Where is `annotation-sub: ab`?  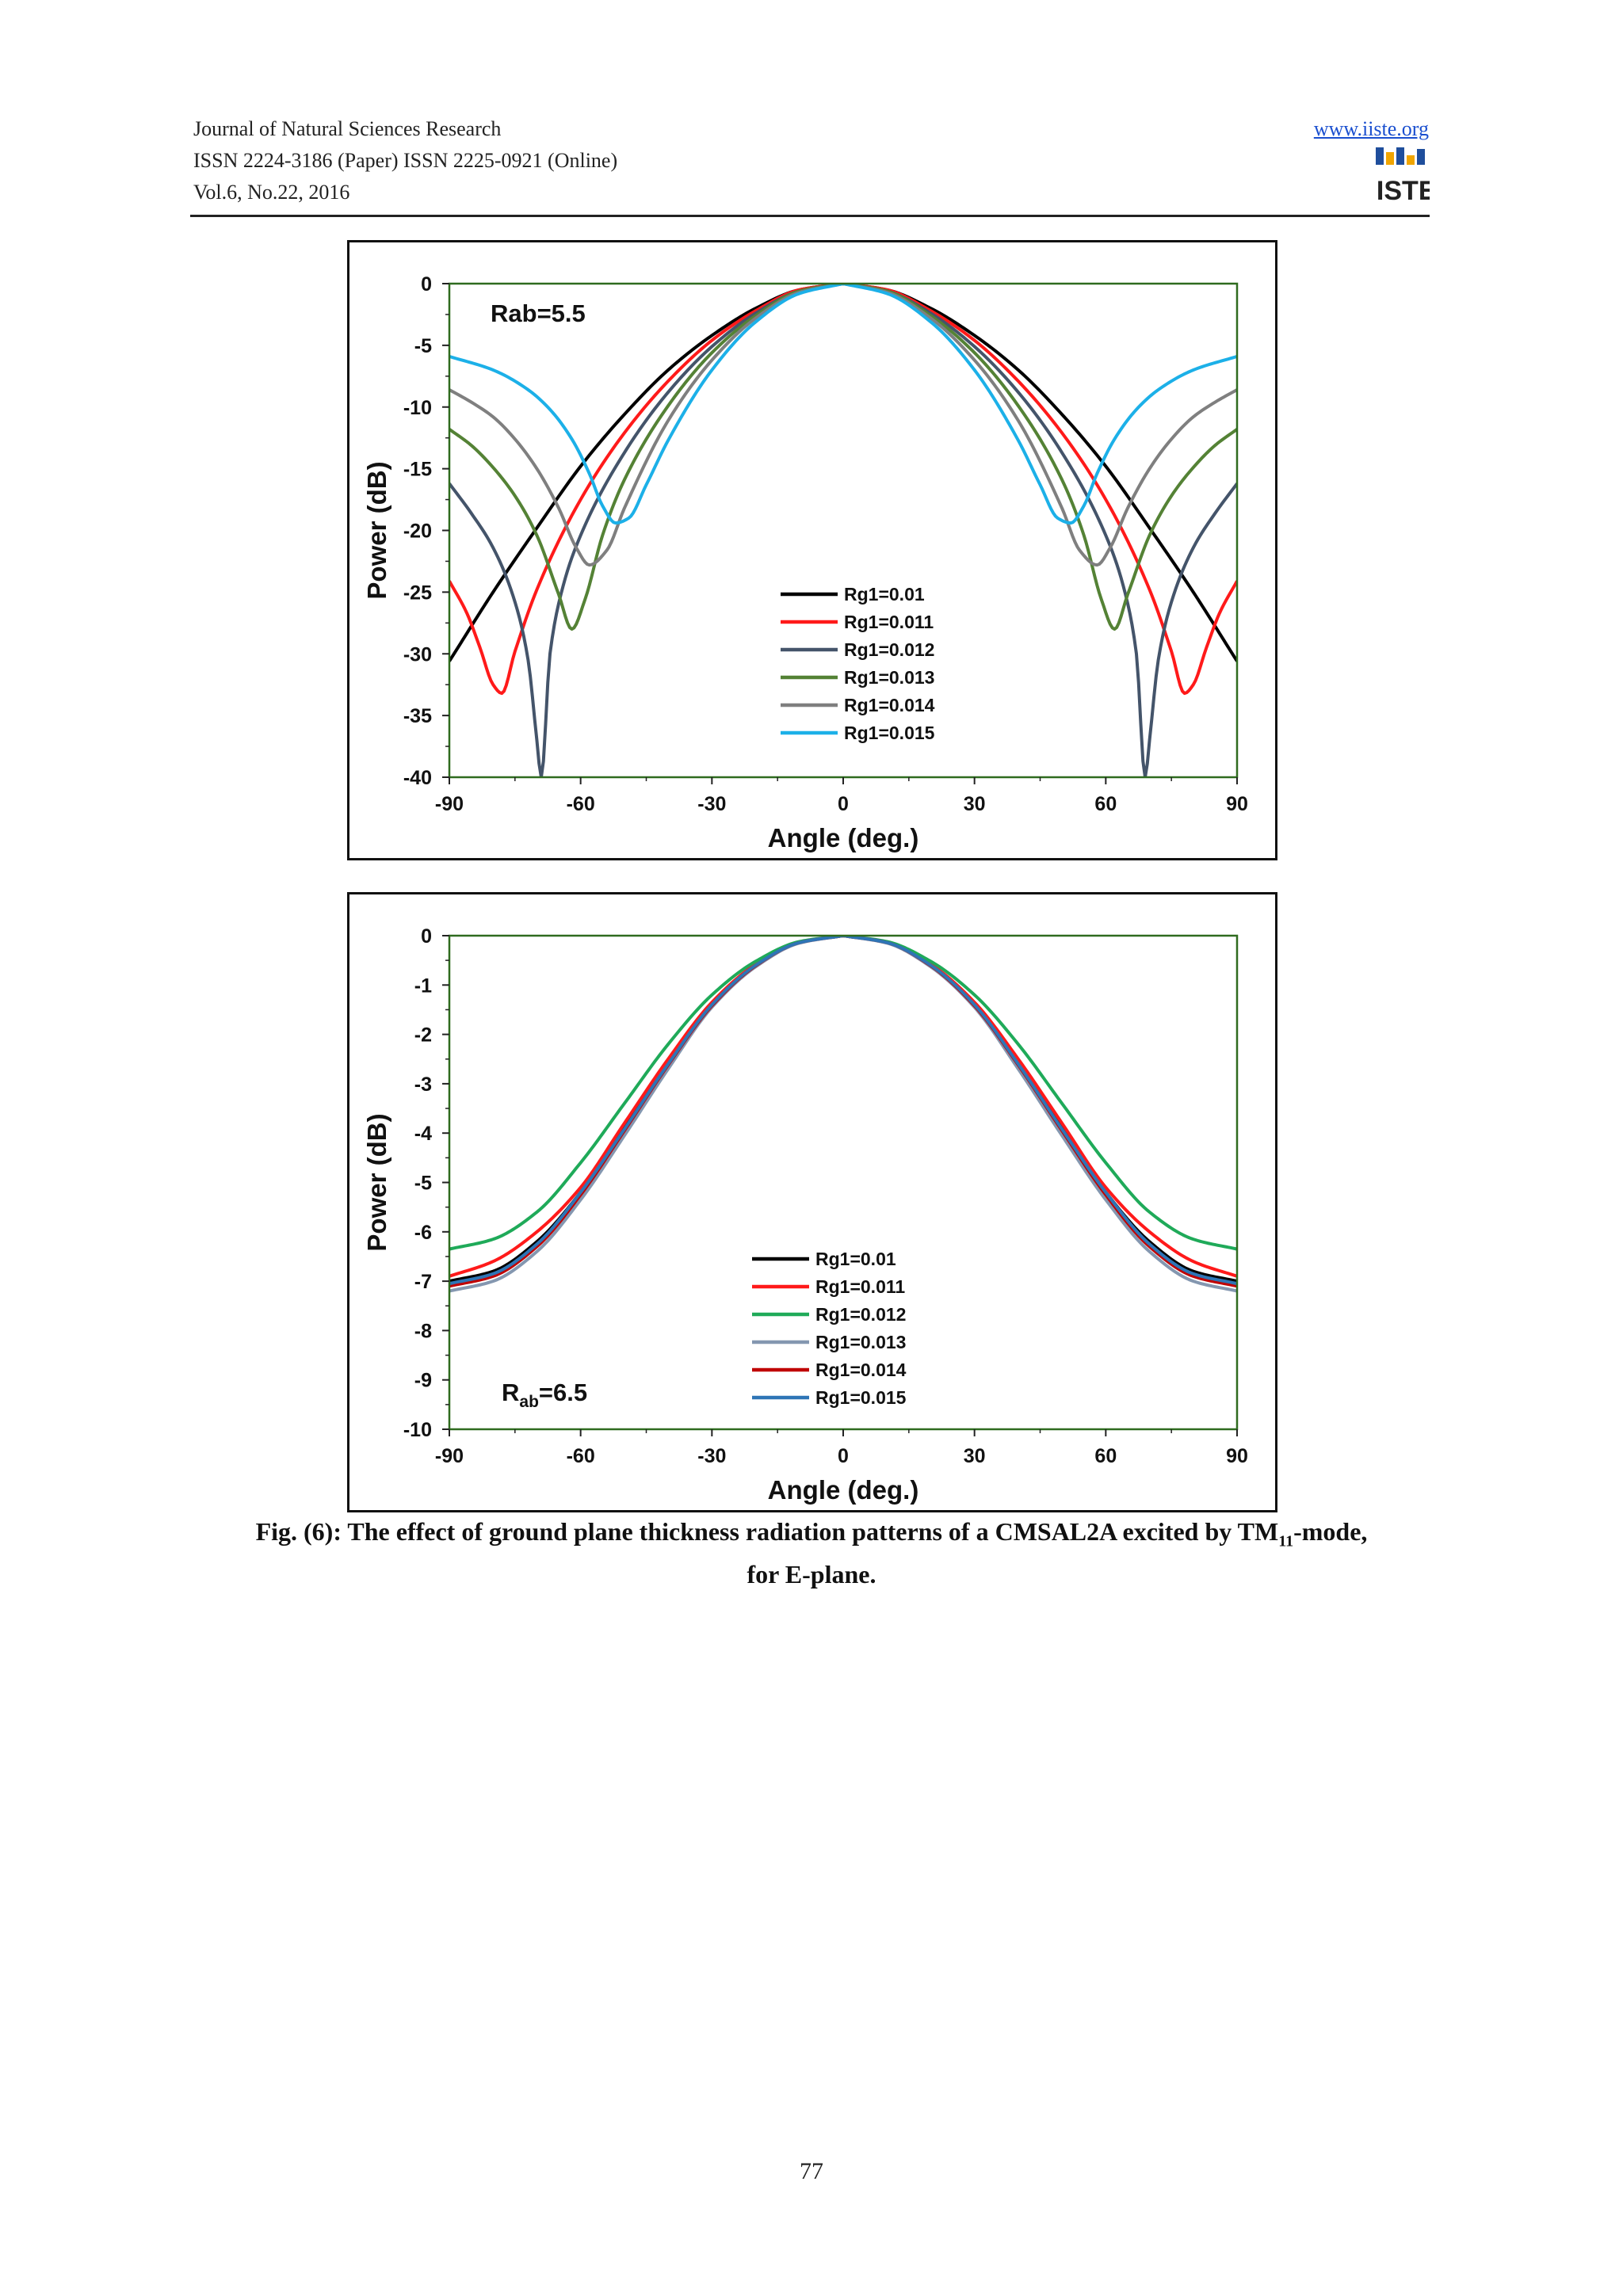 annotation-sub: ab is located at coordinates (529, 1402).